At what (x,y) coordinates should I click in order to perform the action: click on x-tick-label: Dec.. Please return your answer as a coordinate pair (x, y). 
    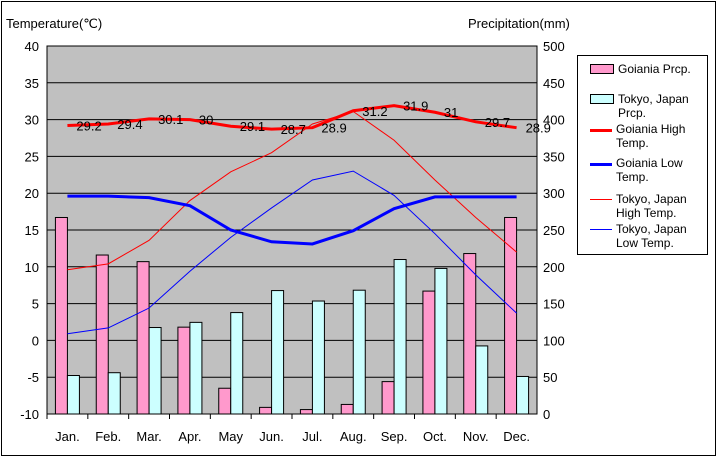
    Looking at the image, I should click on (516, 436).